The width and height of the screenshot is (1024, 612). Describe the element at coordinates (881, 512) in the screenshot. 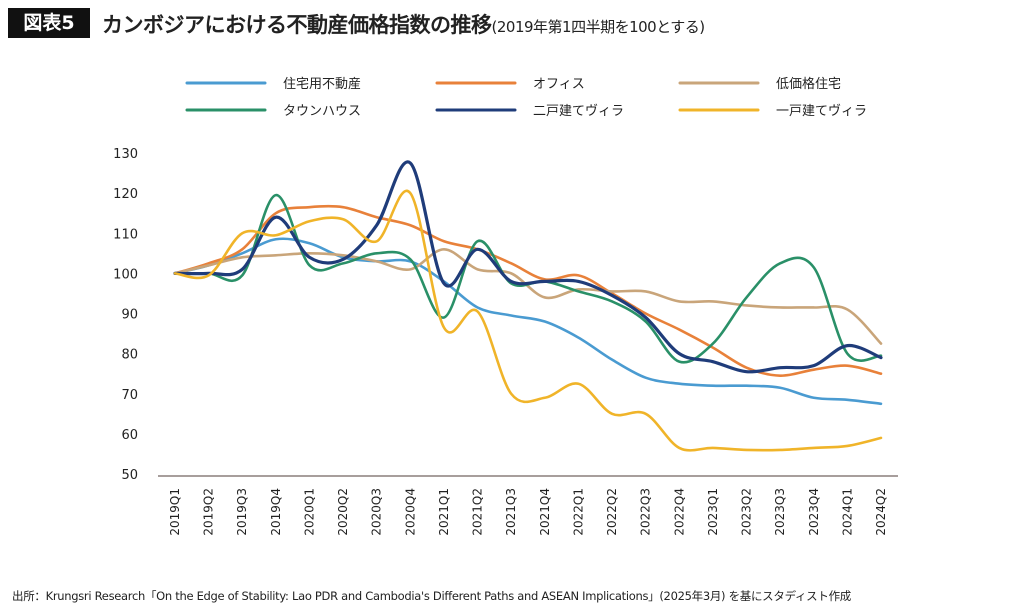

I see `x-tick-label: 2024Q2` at that location.